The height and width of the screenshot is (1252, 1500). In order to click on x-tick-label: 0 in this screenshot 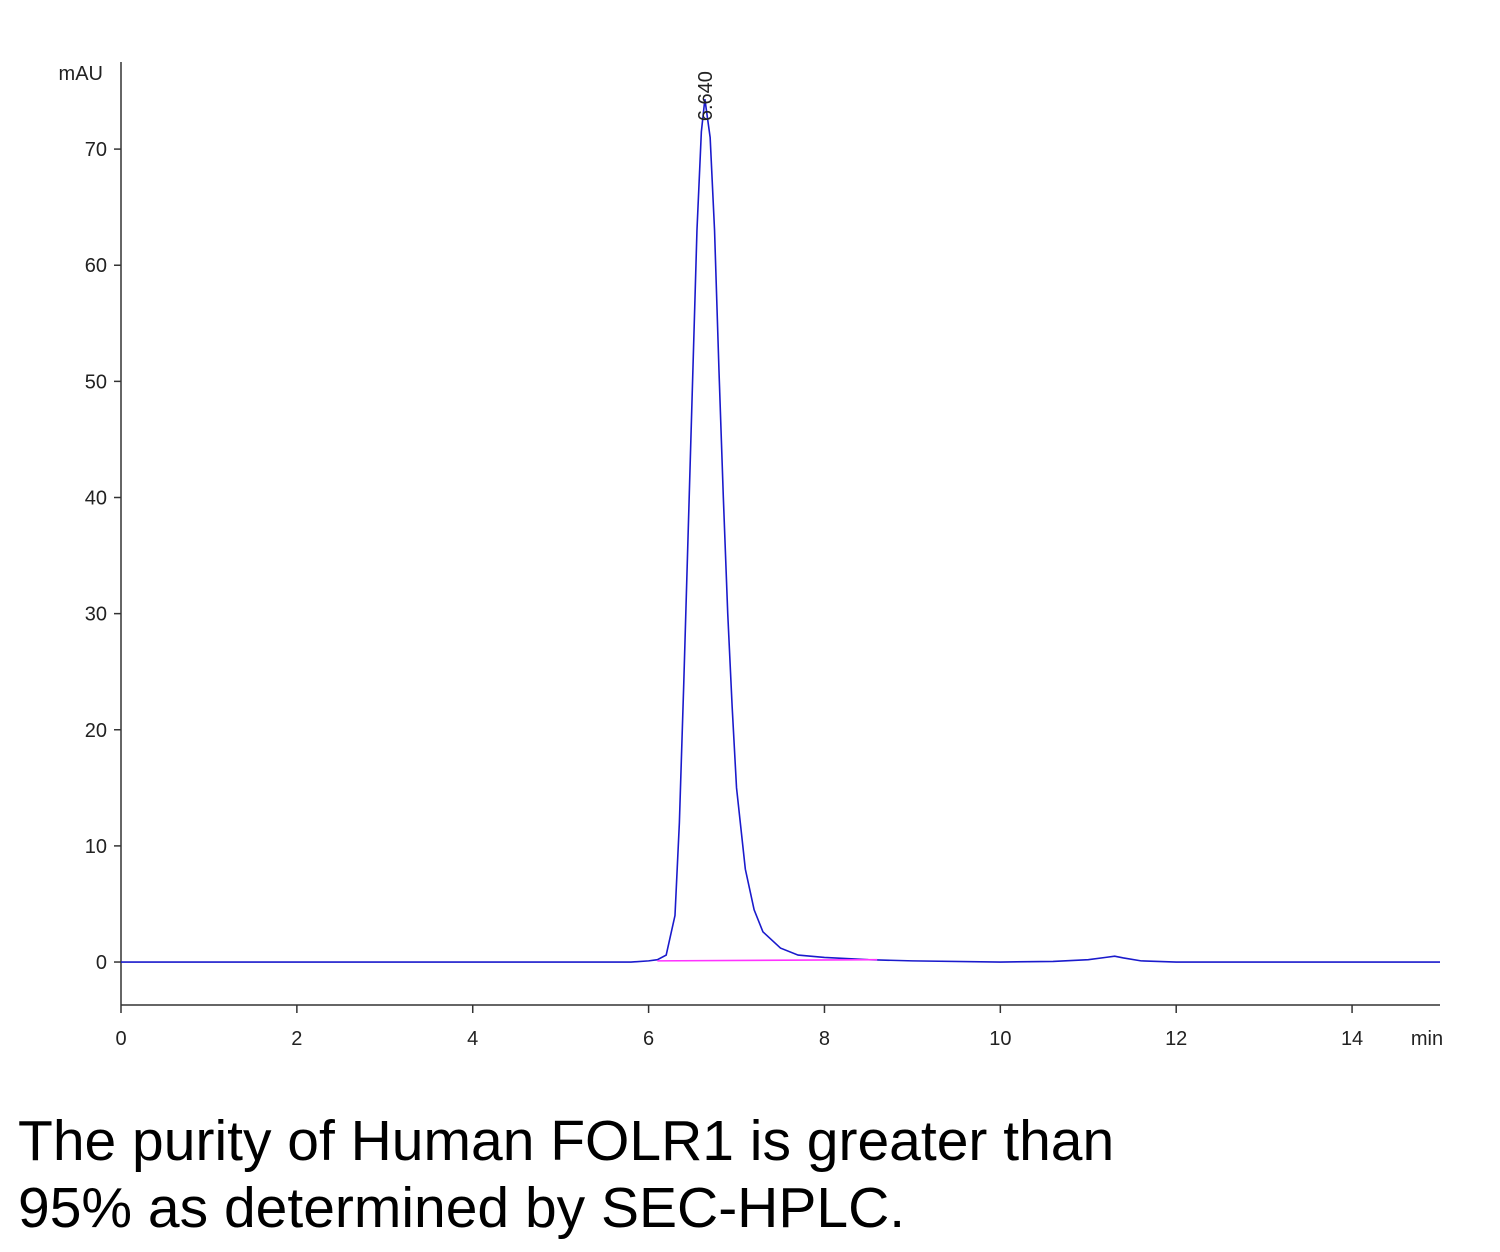, I will do `click(120, 1039)`.